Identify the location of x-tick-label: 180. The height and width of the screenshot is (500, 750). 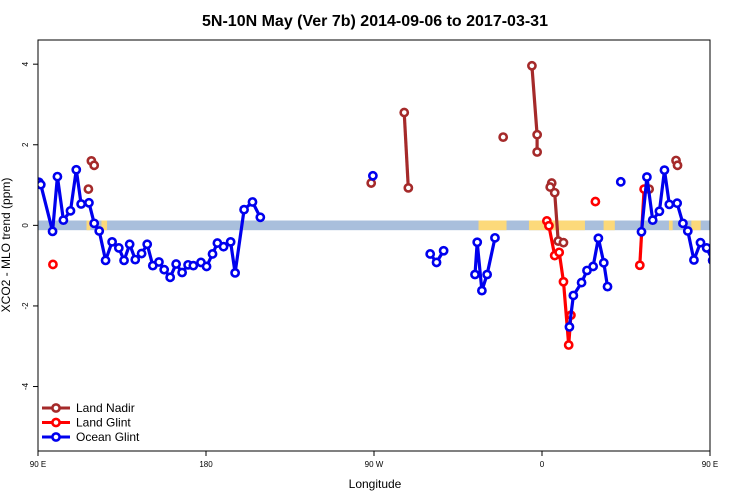
(206, 464).